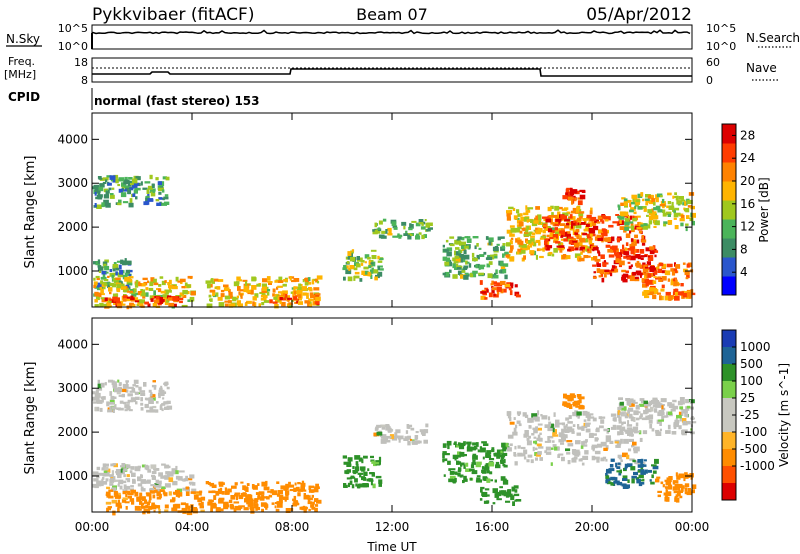 Image resolution: width=800 pixels, height=554 pixels. What do you see at coordinates (753, 449) in the screenshot?
I see `colorbar-tick-label: -500` at bounding box center [753, 449].